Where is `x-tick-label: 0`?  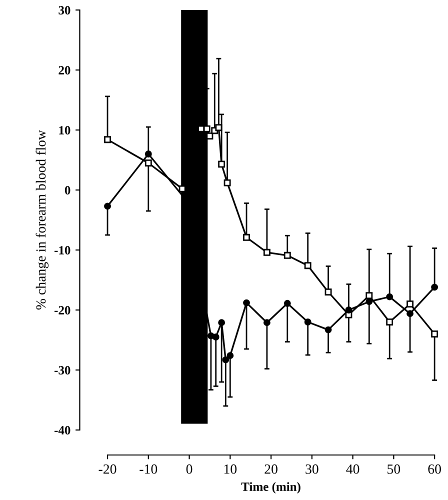
x-tick-label: 0 is located at coordinates (189, 469).